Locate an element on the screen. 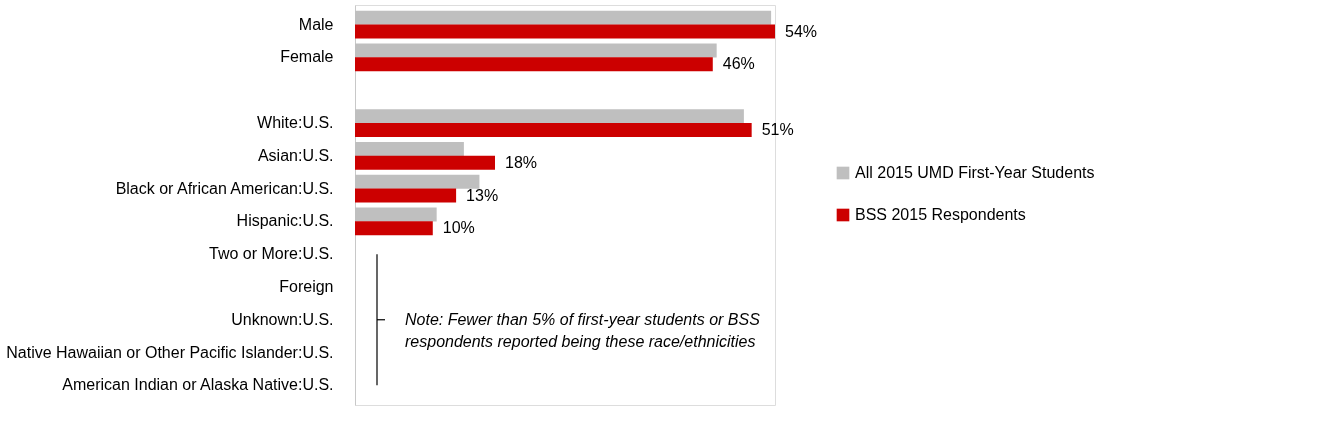  data-label: 13% is located at coordinates (482, 195).